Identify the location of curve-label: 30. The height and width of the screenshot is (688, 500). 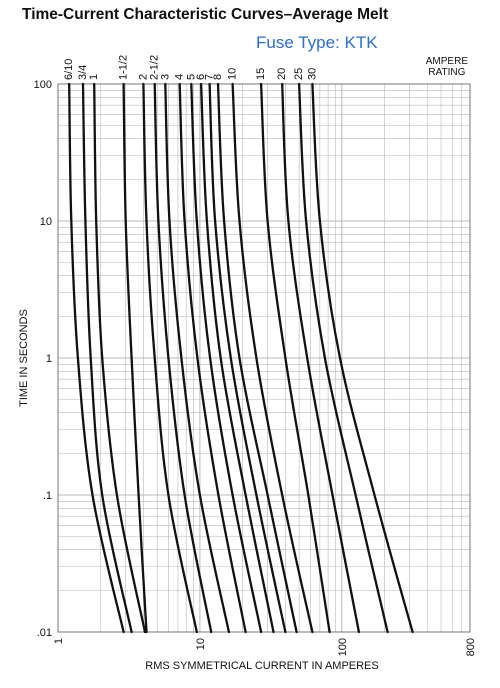
(312, 74).